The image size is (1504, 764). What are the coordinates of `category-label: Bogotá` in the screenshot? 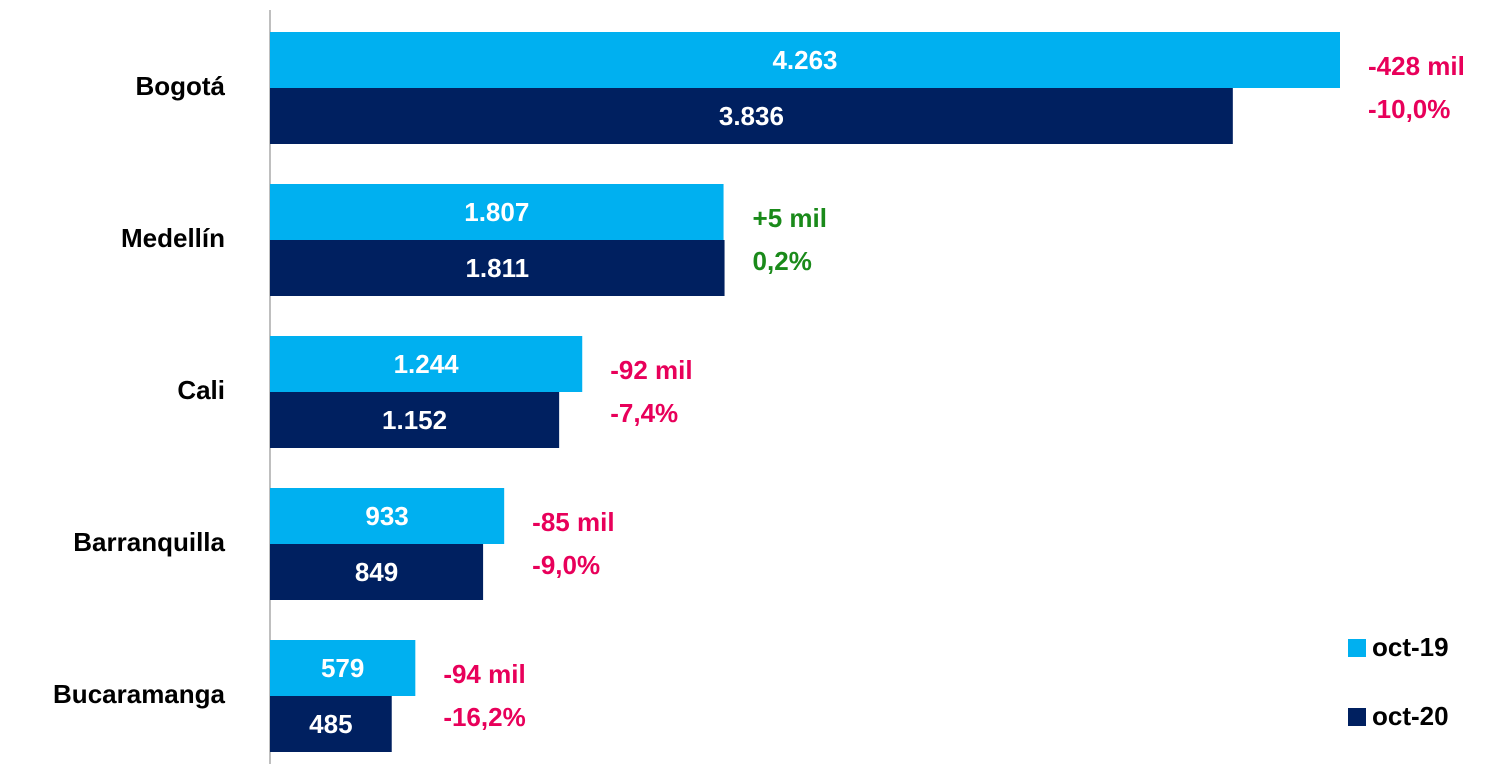 It's located at (180, 86).